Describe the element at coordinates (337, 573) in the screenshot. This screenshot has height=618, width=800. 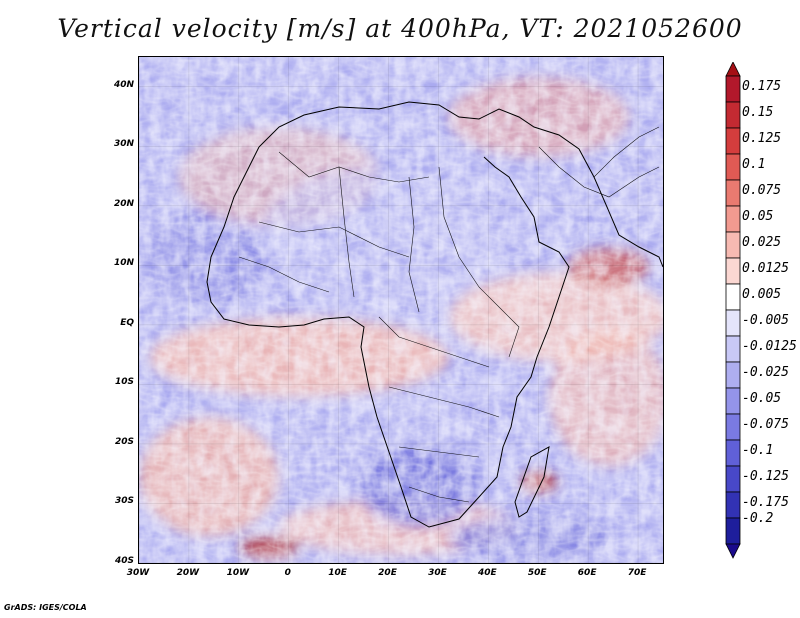
I see `lon-tick-label: 10E` at that location.